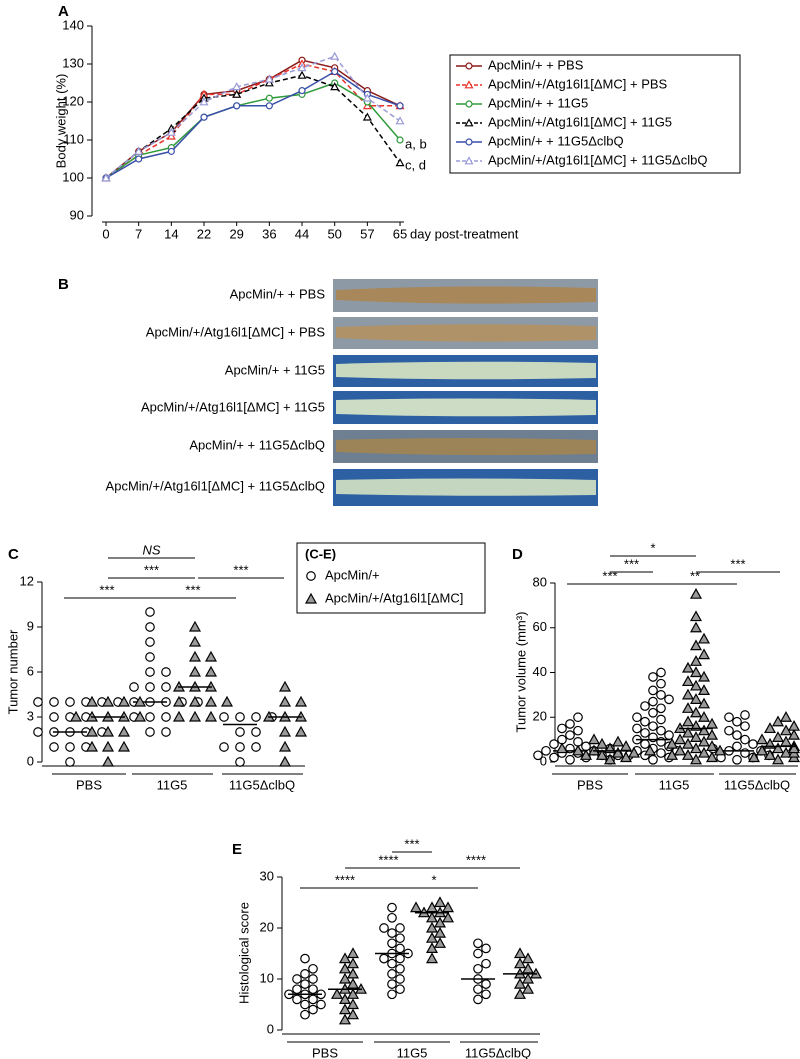 The height and width of the screenshot is (1059, 800). What do you see at coordinates (151, 549) in the screenshot?
I see `significance-label: NS` at bounding box center [151, 549].